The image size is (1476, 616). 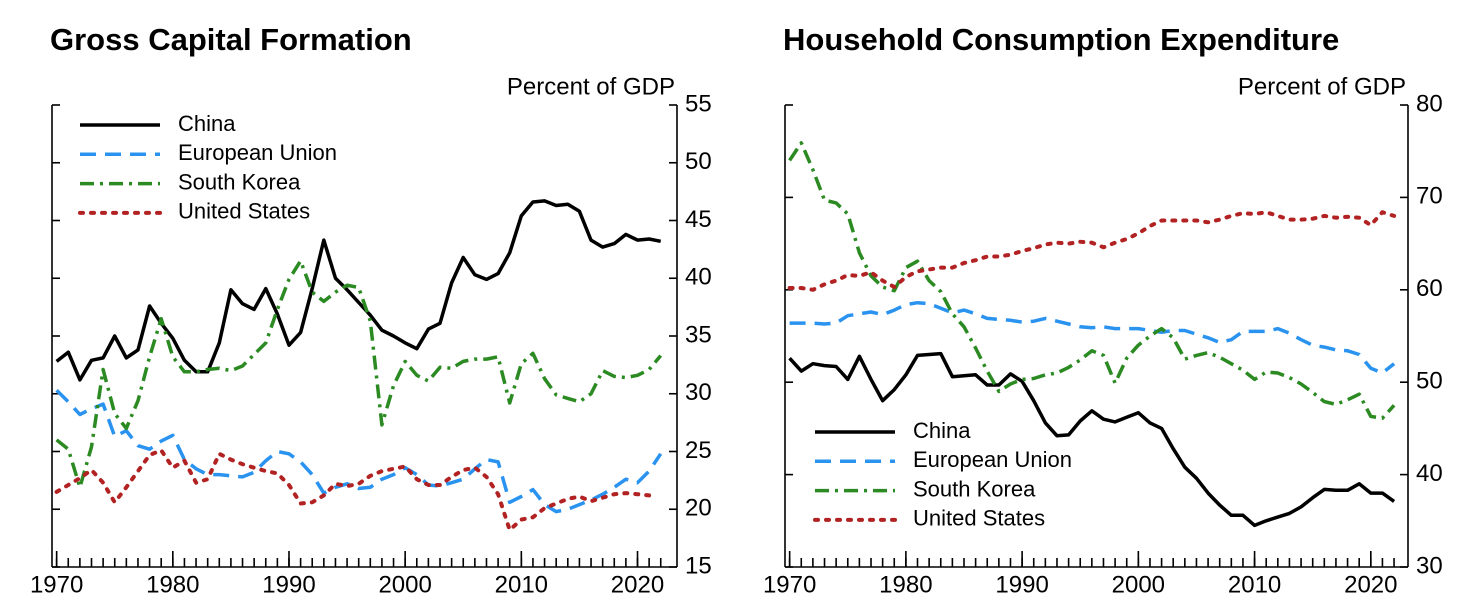 What do you see at coordinates (698, 103) in the screenshot?
I see `y-tick-label: 55` at bounding box center [698, 103].